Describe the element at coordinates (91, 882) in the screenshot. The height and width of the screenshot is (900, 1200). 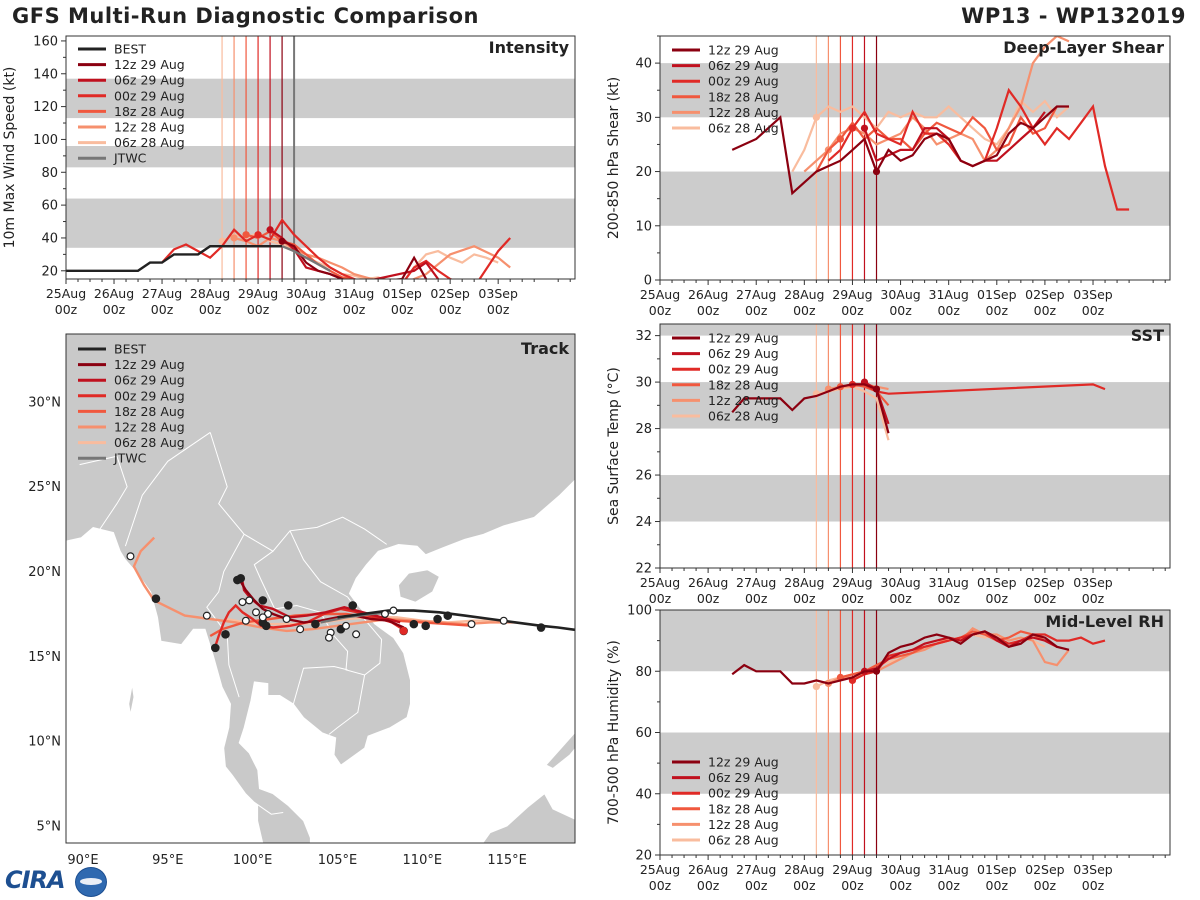
I see `globe-icon` at that location.